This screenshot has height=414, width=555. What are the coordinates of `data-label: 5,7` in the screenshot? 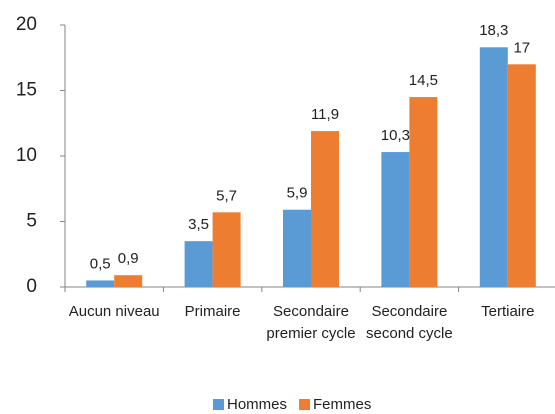 It's located at (226, 195).